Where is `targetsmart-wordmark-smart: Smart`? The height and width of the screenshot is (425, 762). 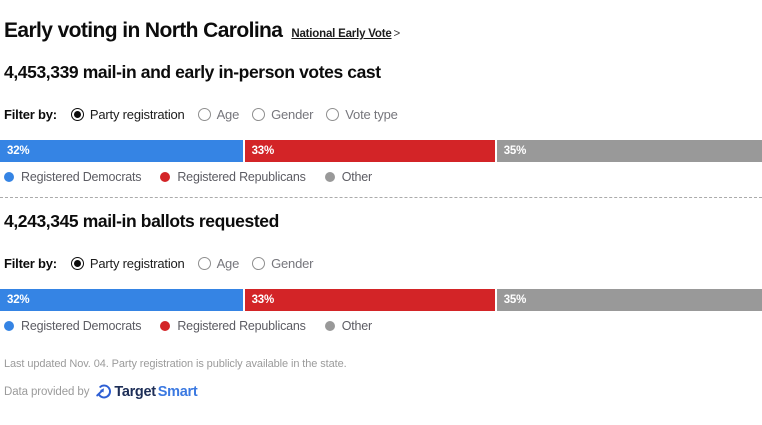 targetsmart-wordmark-smart: Smart is located at coordinates (177, 391).